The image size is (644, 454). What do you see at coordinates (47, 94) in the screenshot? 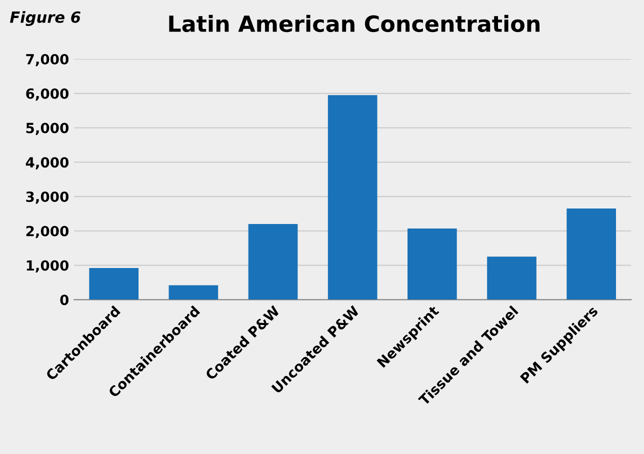
I see `y-tick-label: 6,000` at bounding box center [47, 94].